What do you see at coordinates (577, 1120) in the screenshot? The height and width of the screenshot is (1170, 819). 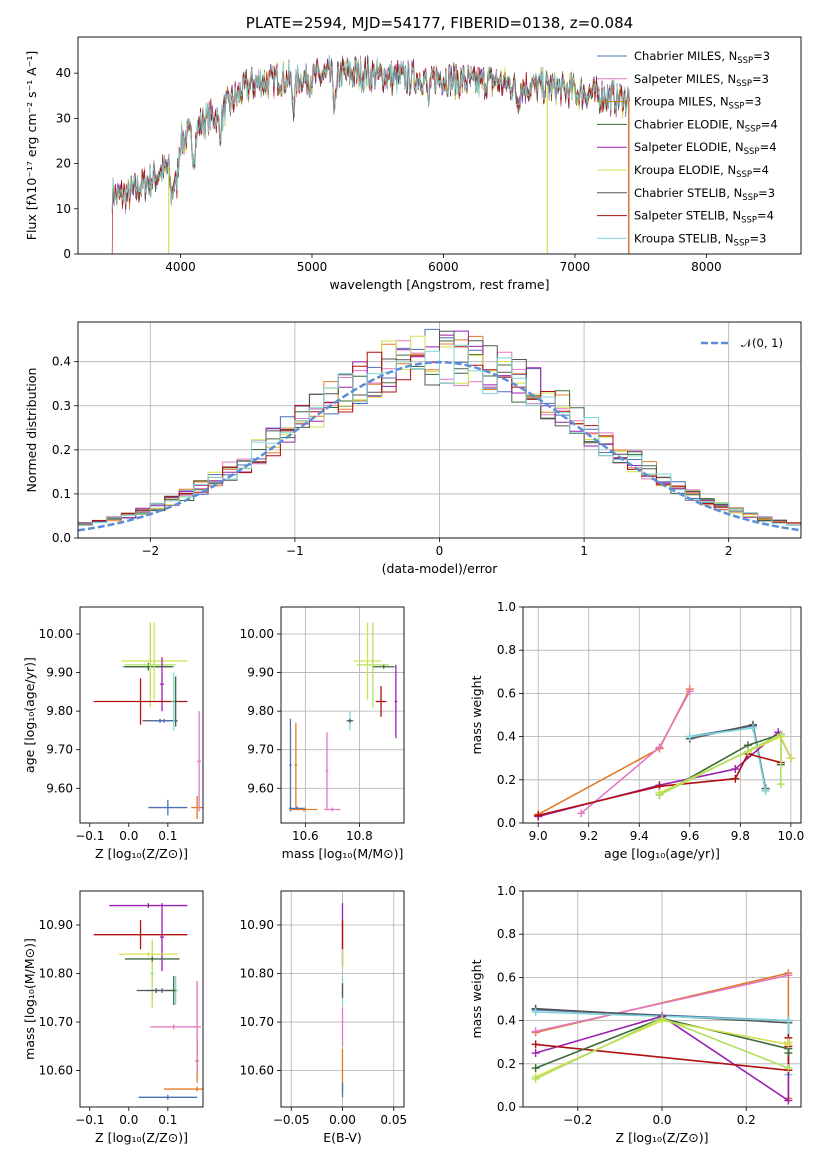 I see `x-tick-label: −0.2` at bounding box center [577, 1120].